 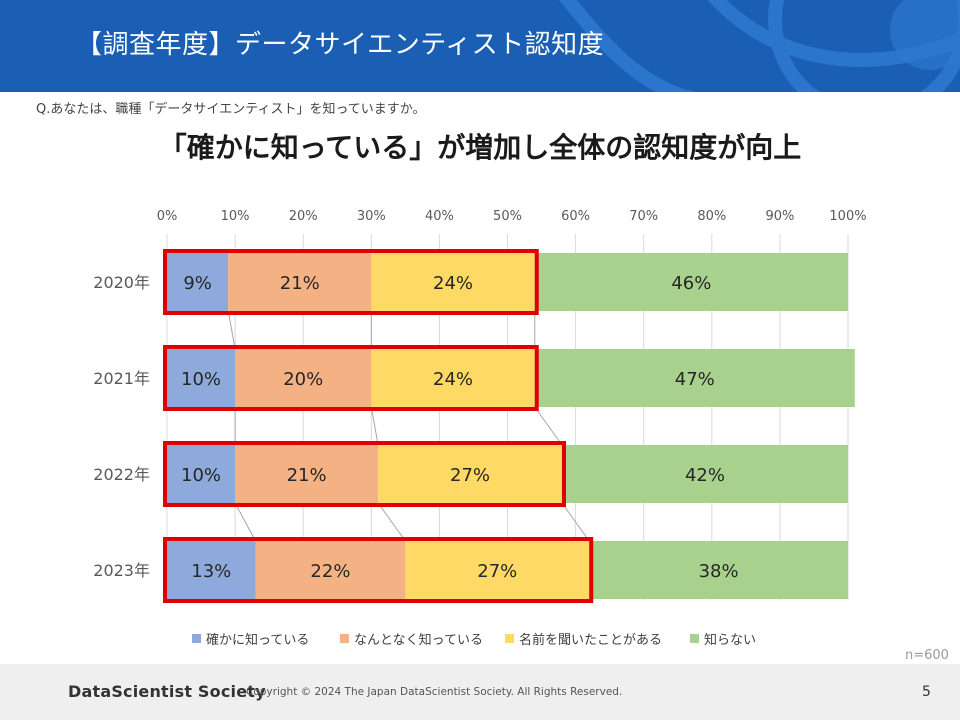 What do you see at coordinates (121, 282) in the screenshot?
I see `category-label: 2020年` at bounding box center [121, 282].